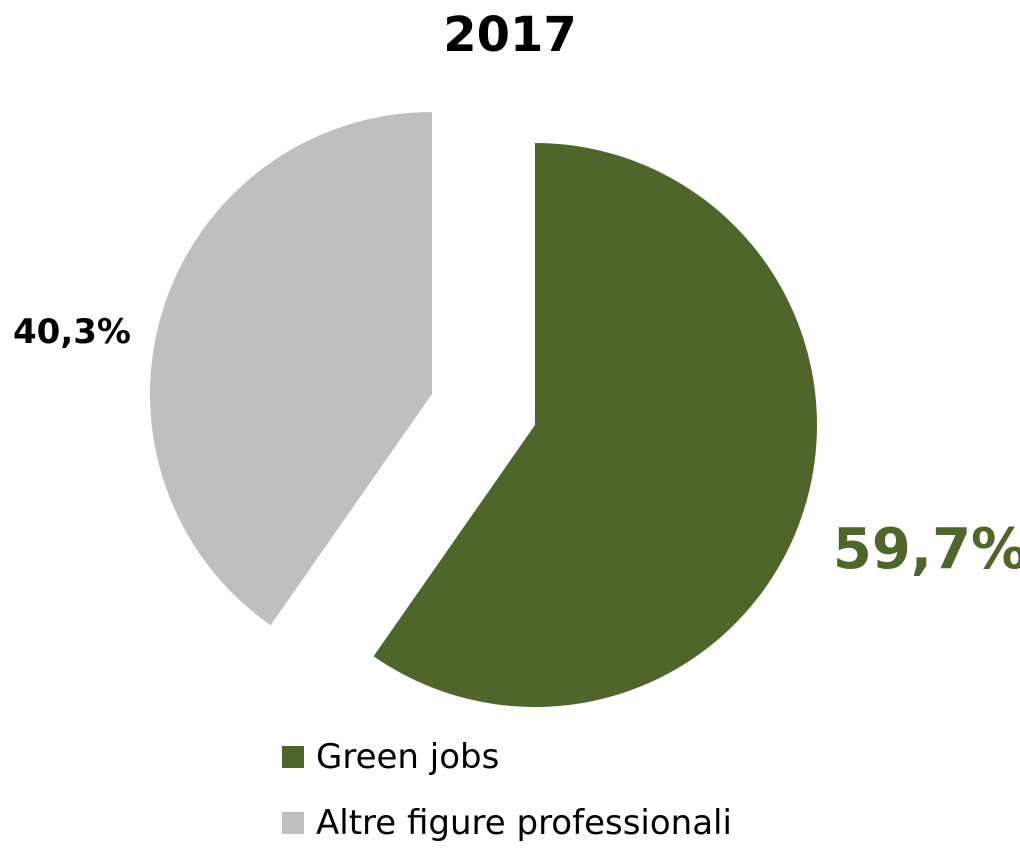 The image size is (1020, 868). Describe the element at coordinates (507, 757) in the screenshot. I see `legend-item-green-jobs: Green jobs` at that location.